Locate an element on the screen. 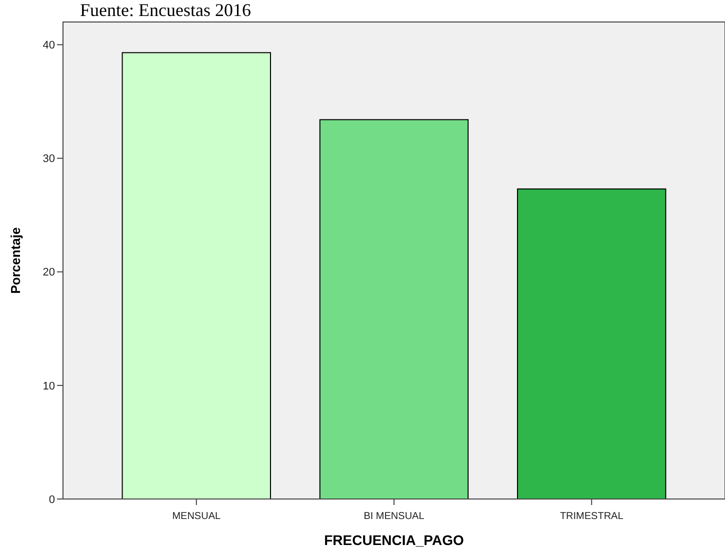 The width and height of the screenshot is (725, 557). y-tick-label: 30 is located at coordinates (48, 159).